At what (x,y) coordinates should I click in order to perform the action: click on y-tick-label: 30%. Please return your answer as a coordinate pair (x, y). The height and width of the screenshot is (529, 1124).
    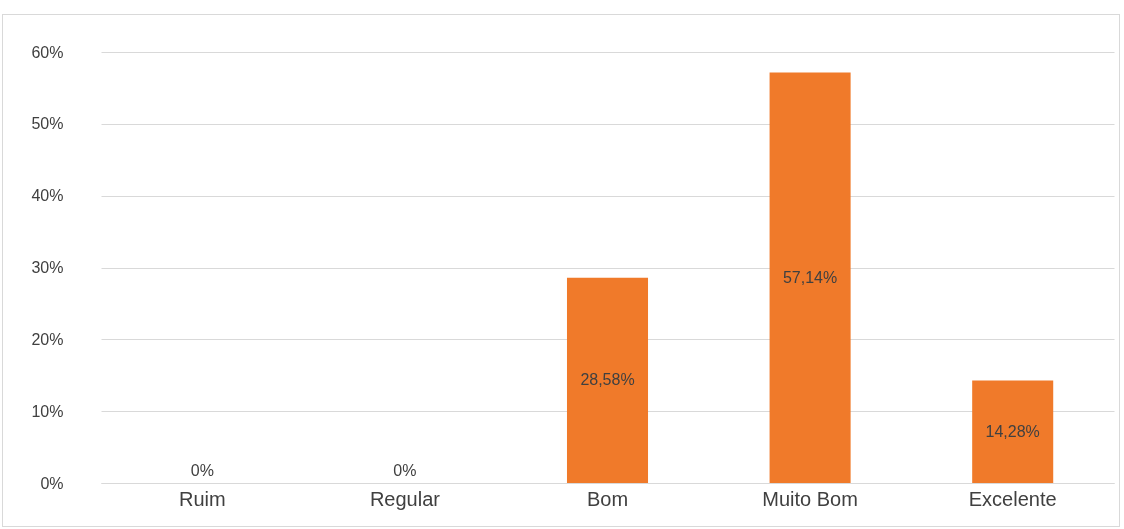
    Looking at the image, I should click on (47, 267).